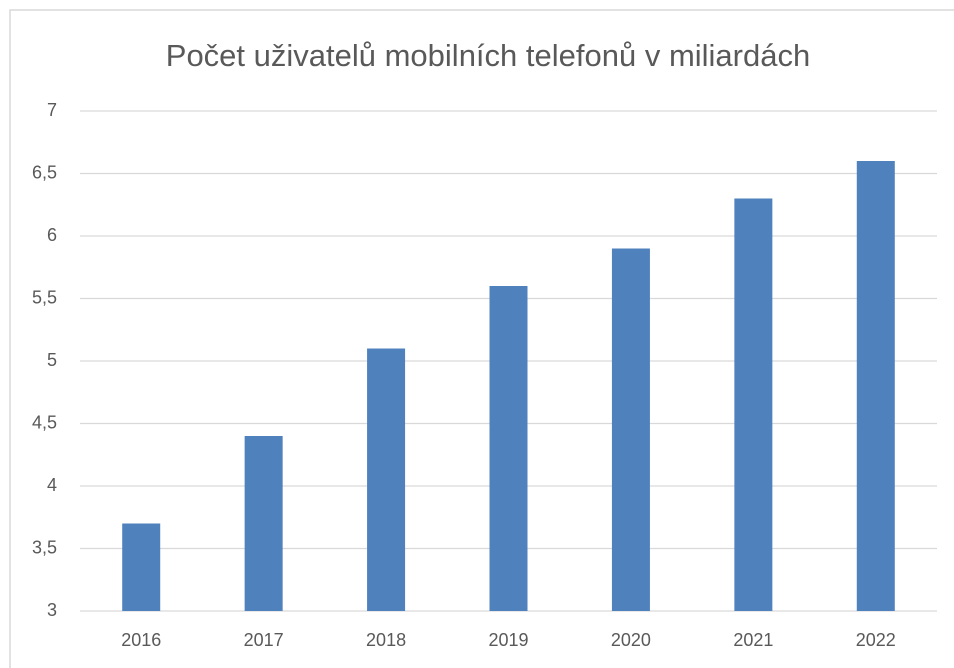 The width and height of the screenshot is (954, 668). Describe the element at coordinates (52, 235) in the screenshot. I see `y-tick-label: 6` at that location.